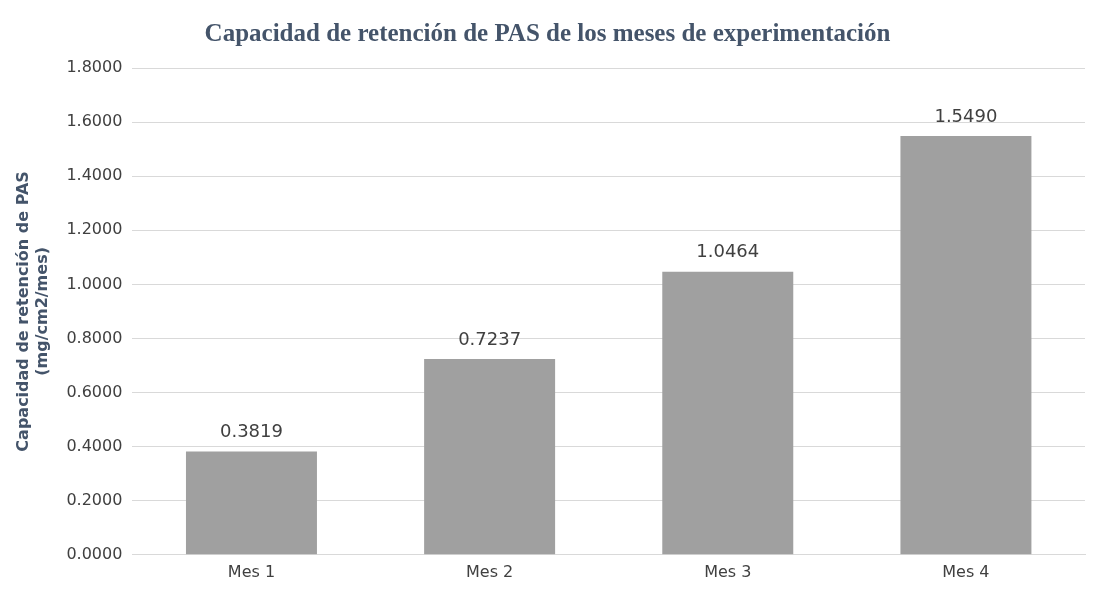  What do you see at coordinates (94, 445) in the screenshot?
I see `y-tick-label: 0.4000` at bounding box center [94, 445].